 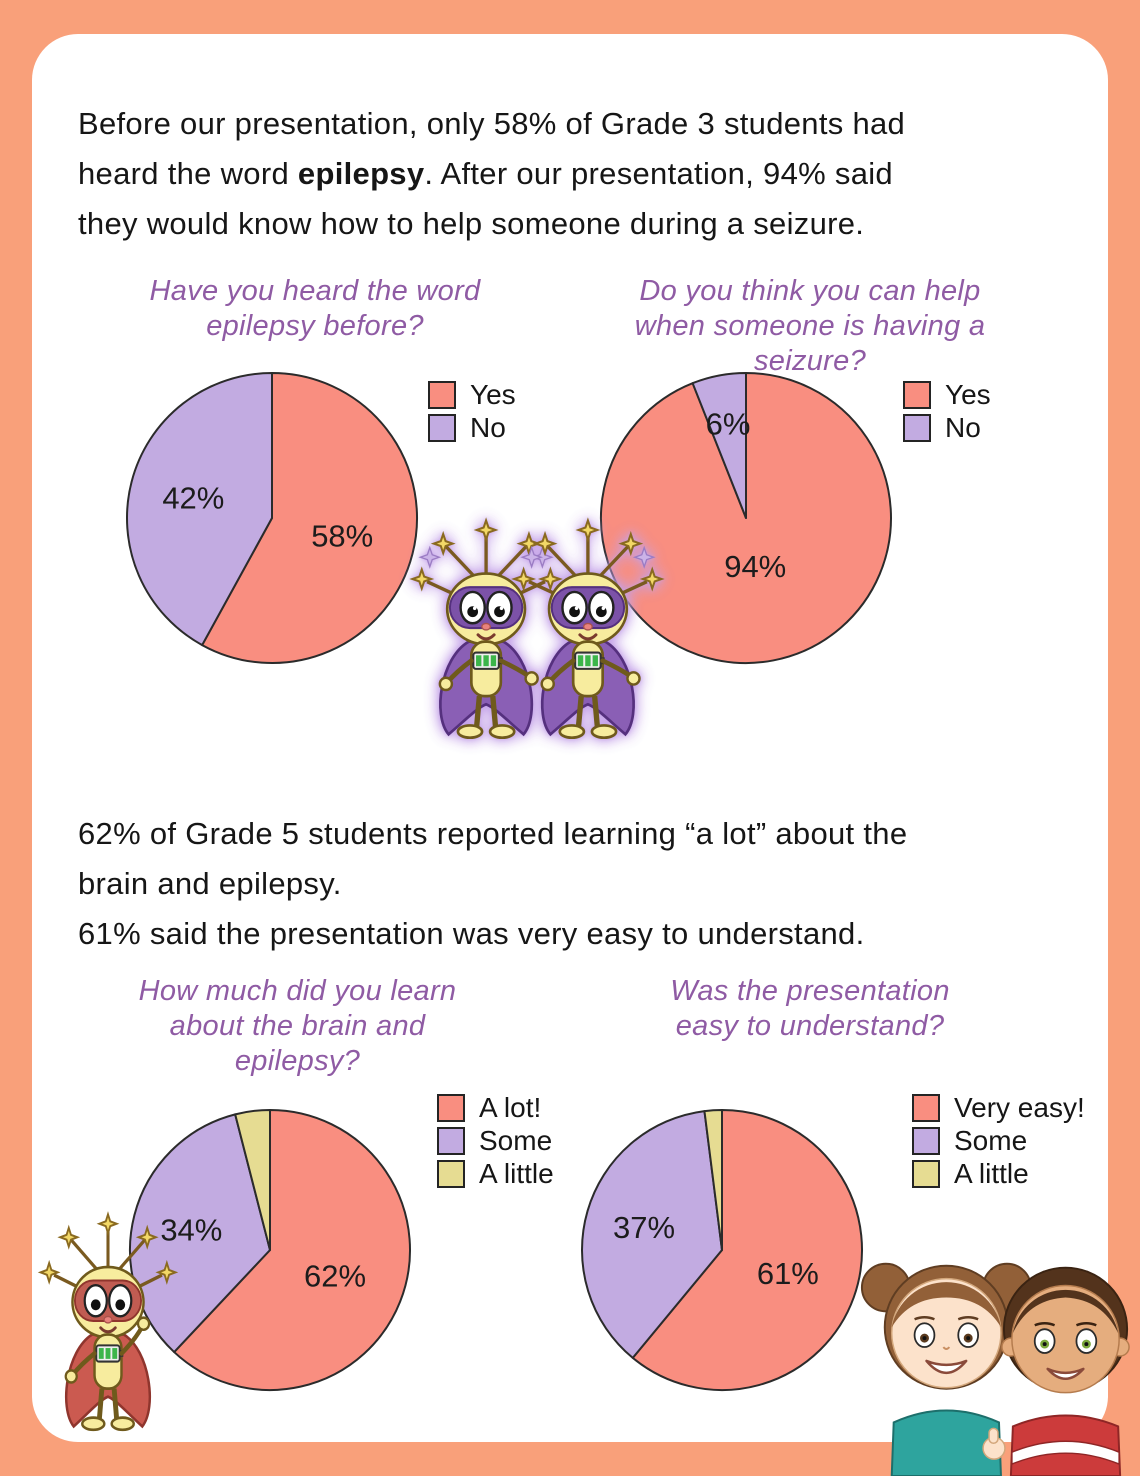 I want to click on legend-item: Very easy!, so click(x=998, y=1108).